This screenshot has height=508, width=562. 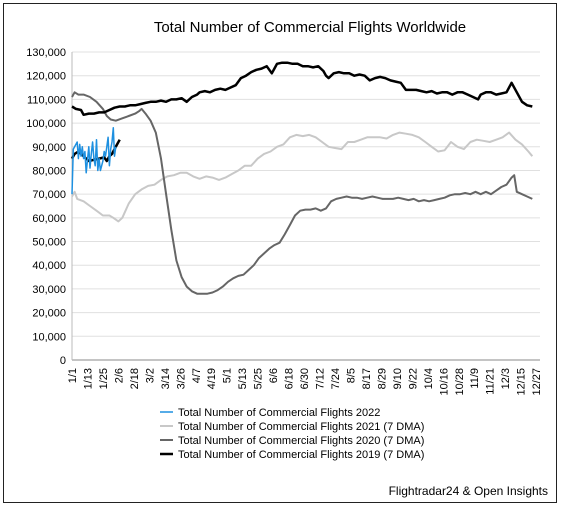 I want to click on y-tick-label: 90,000, so click(x=49, y=148).